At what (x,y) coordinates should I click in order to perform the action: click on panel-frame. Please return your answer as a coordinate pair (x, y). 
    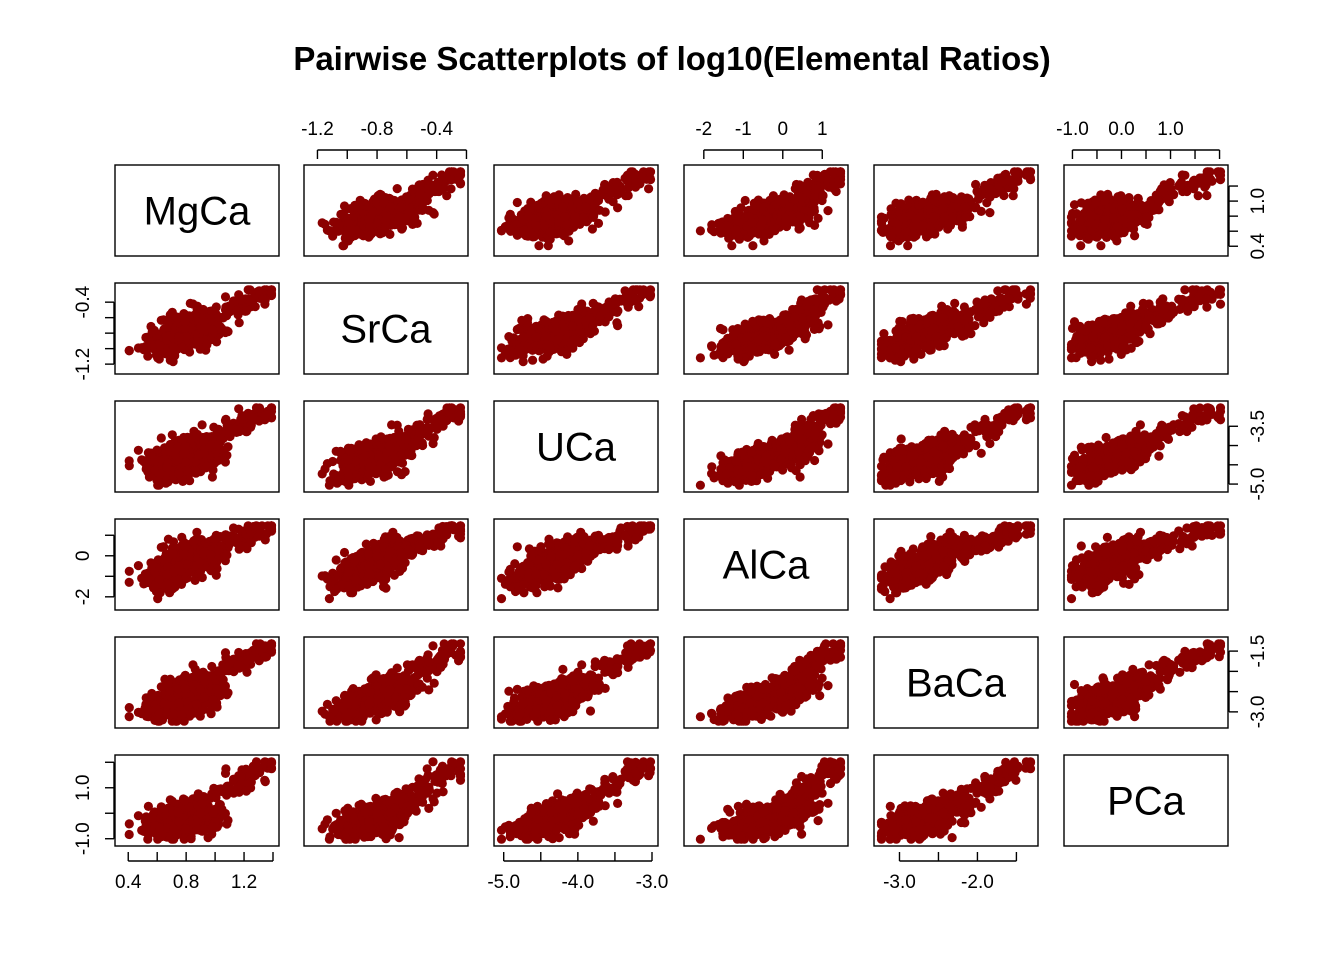
    Looking at the image, I should click on (197, 210).